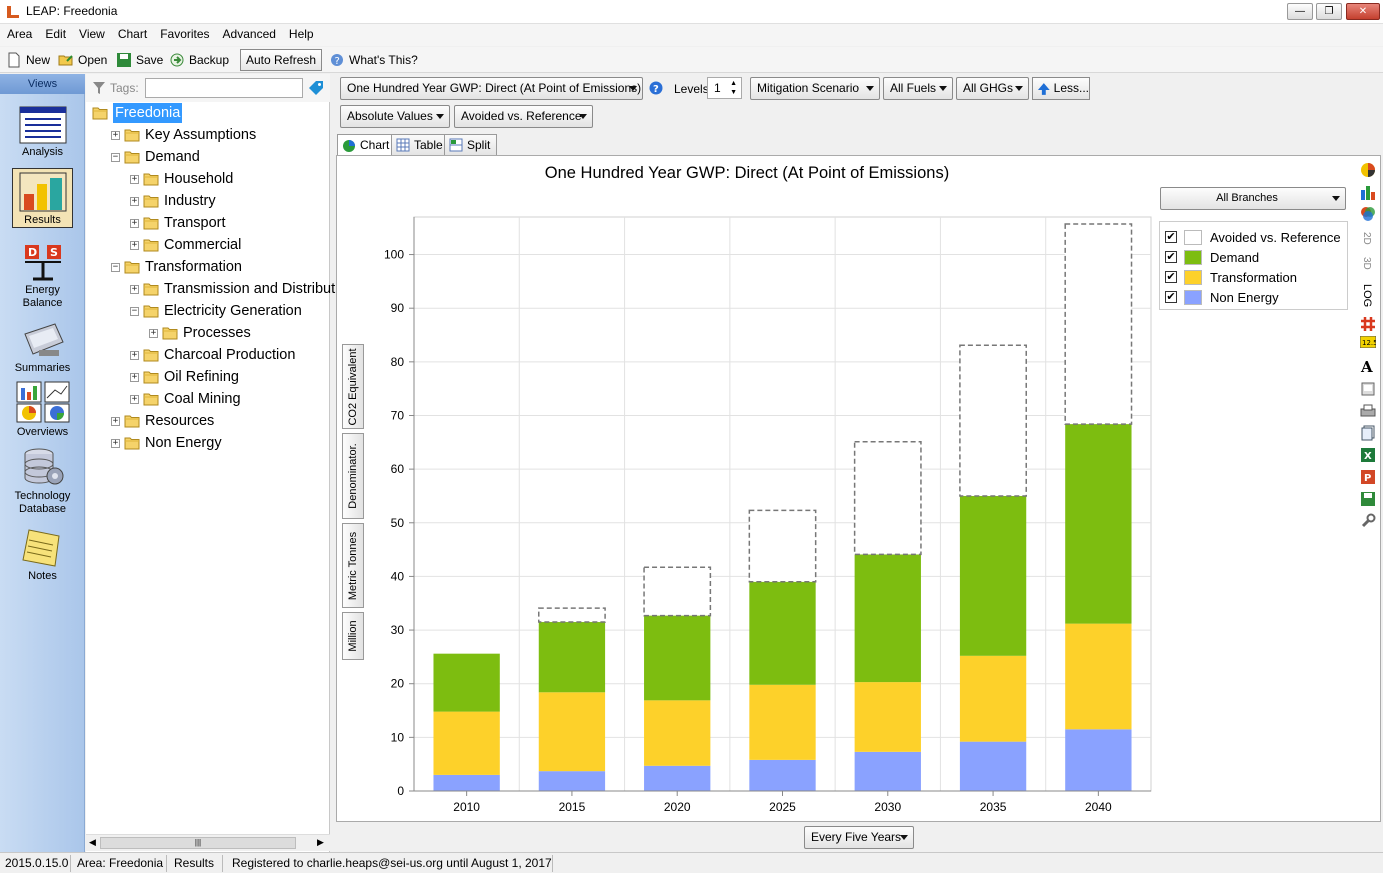 The image size is (1383, 873). Describe the element at coordinates (162, 421) in the screenshot. I see `tree-node: + Resources` at that location.